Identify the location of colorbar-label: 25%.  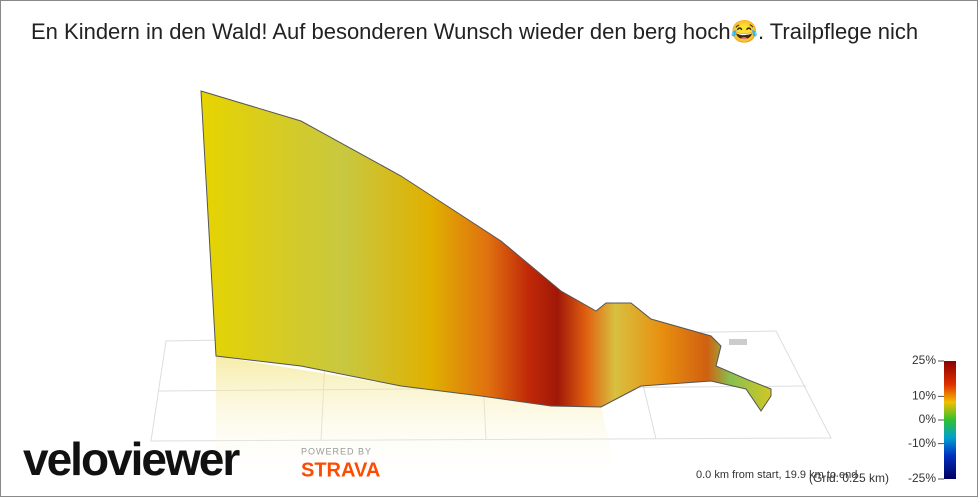
(924, 360).